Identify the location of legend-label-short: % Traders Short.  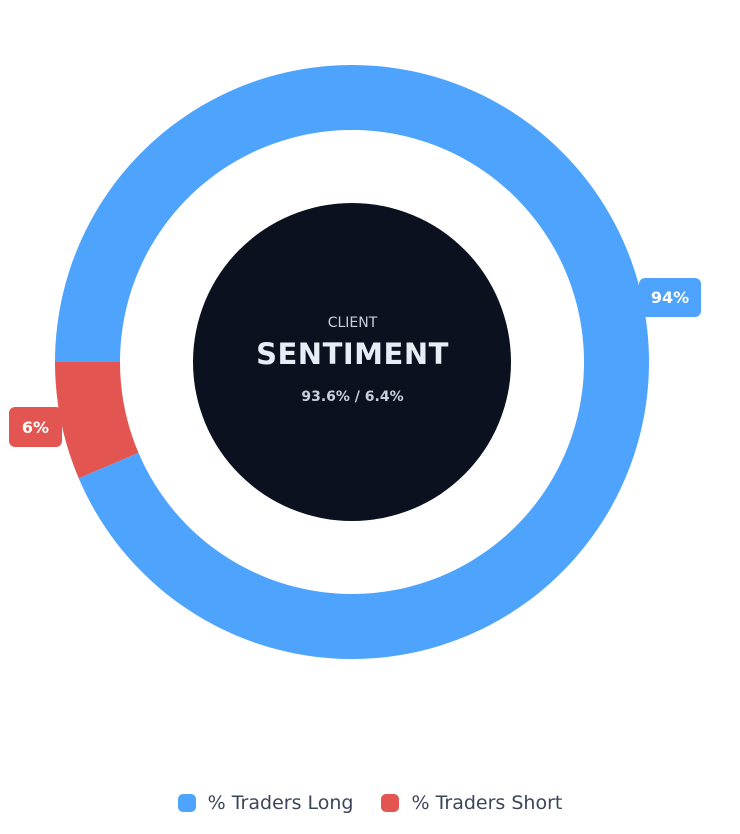
(487, 803).